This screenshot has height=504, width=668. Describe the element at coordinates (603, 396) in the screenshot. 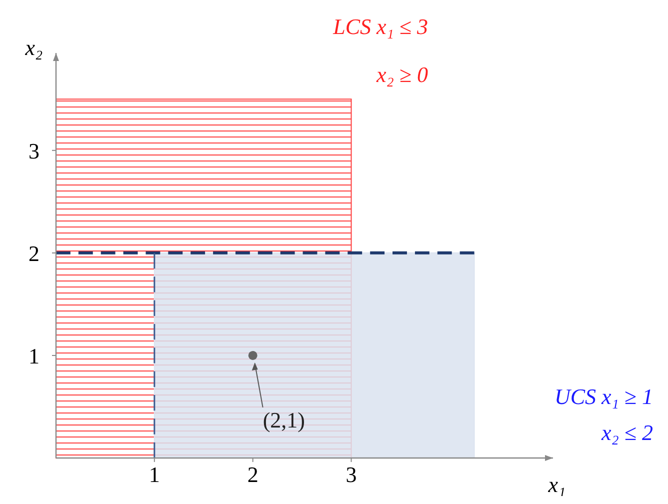

I see `text: UCS x₁ ≥ 1` at that location.